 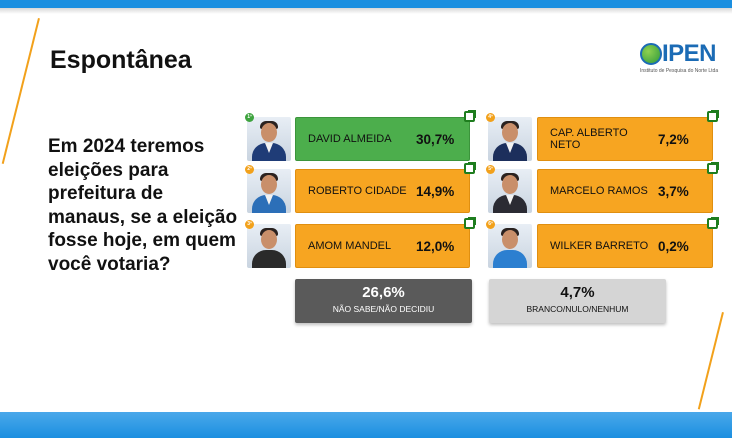 I want to click on logo-subtitle: Instituto de Pesquisa do Norte Ltda, so click(x=679, y=71).